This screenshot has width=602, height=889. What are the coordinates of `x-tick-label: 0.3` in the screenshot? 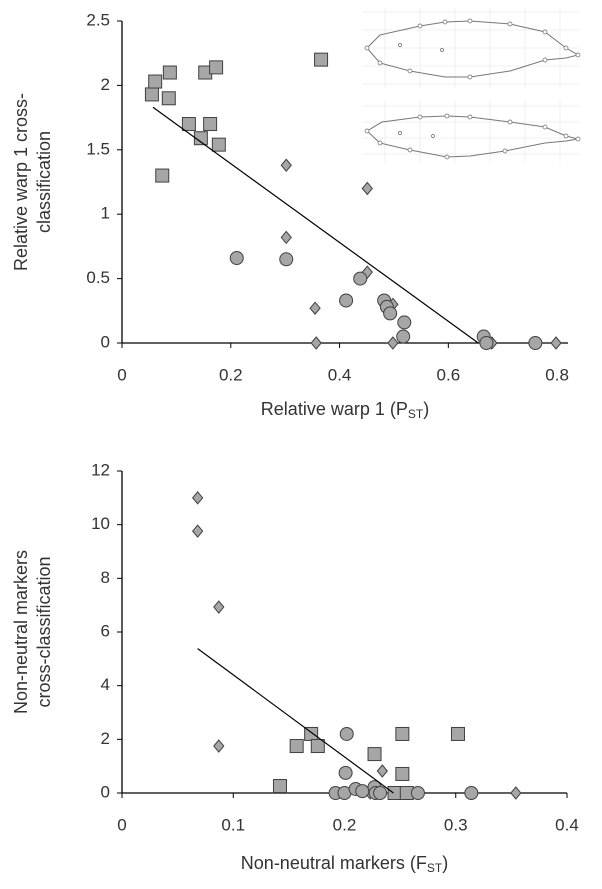 It's located at (456, 824).